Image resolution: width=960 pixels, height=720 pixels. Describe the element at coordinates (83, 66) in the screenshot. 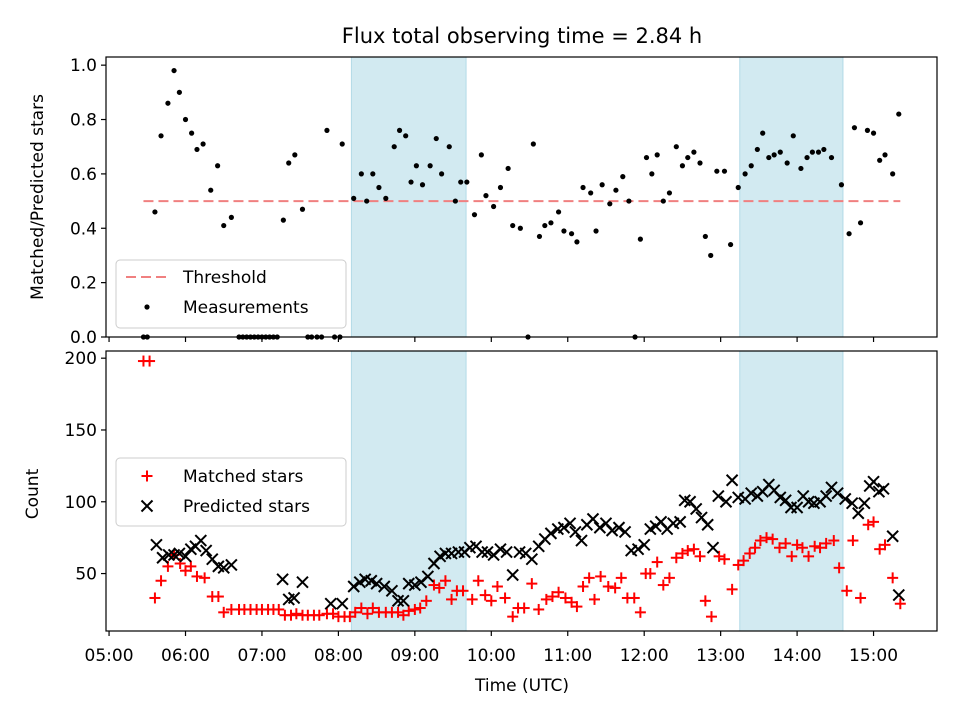

I see `top-y-tick-label: 1.0` at that location.